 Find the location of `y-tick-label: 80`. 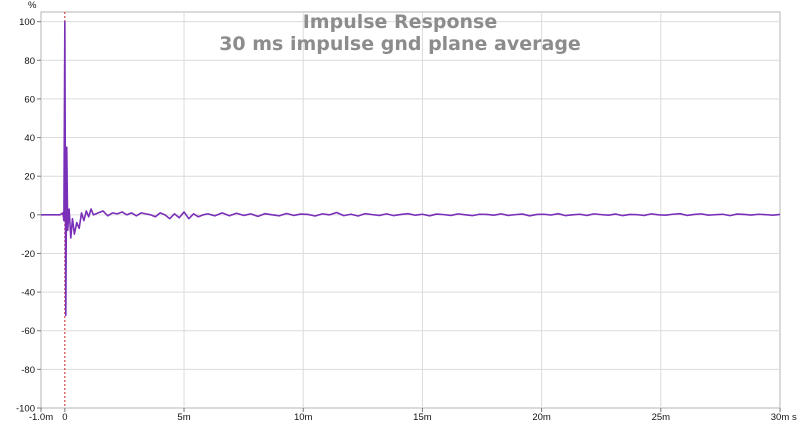

y-tick-label: 80 is located at coordinates (29, 61).